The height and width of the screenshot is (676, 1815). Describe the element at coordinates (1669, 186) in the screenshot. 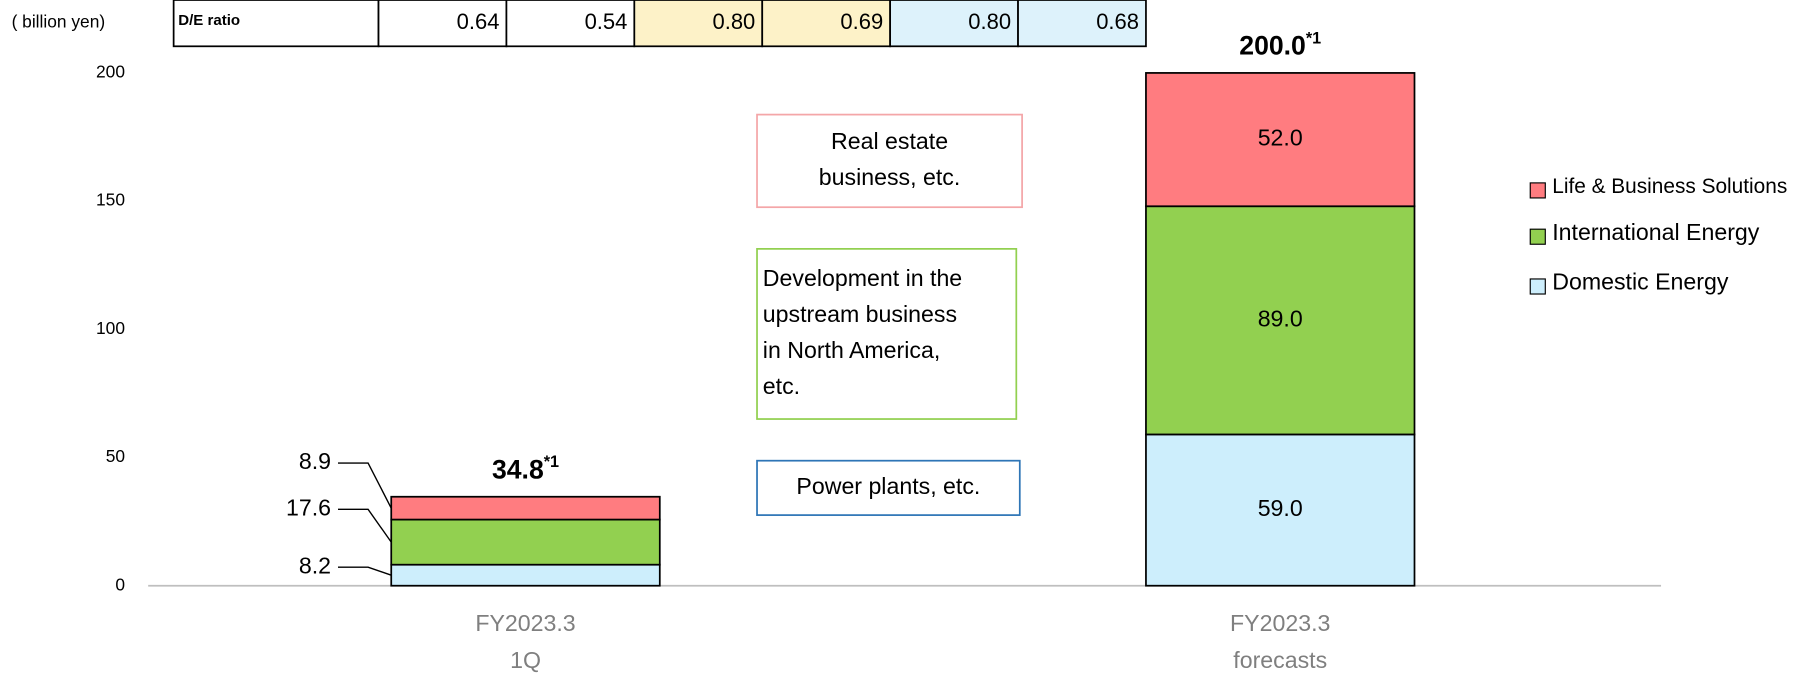

I see `legend-label: Life & Business Solutions` at that location.